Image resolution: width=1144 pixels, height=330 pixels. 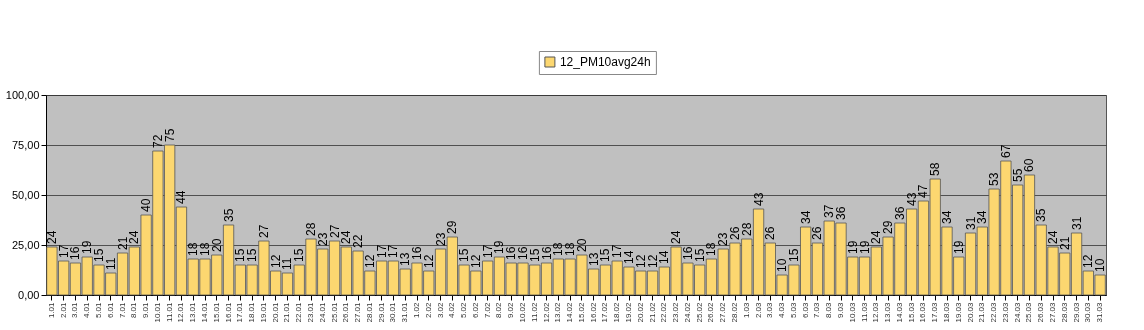 I want to click on data-label: 31, so click(x=1076, y=223).